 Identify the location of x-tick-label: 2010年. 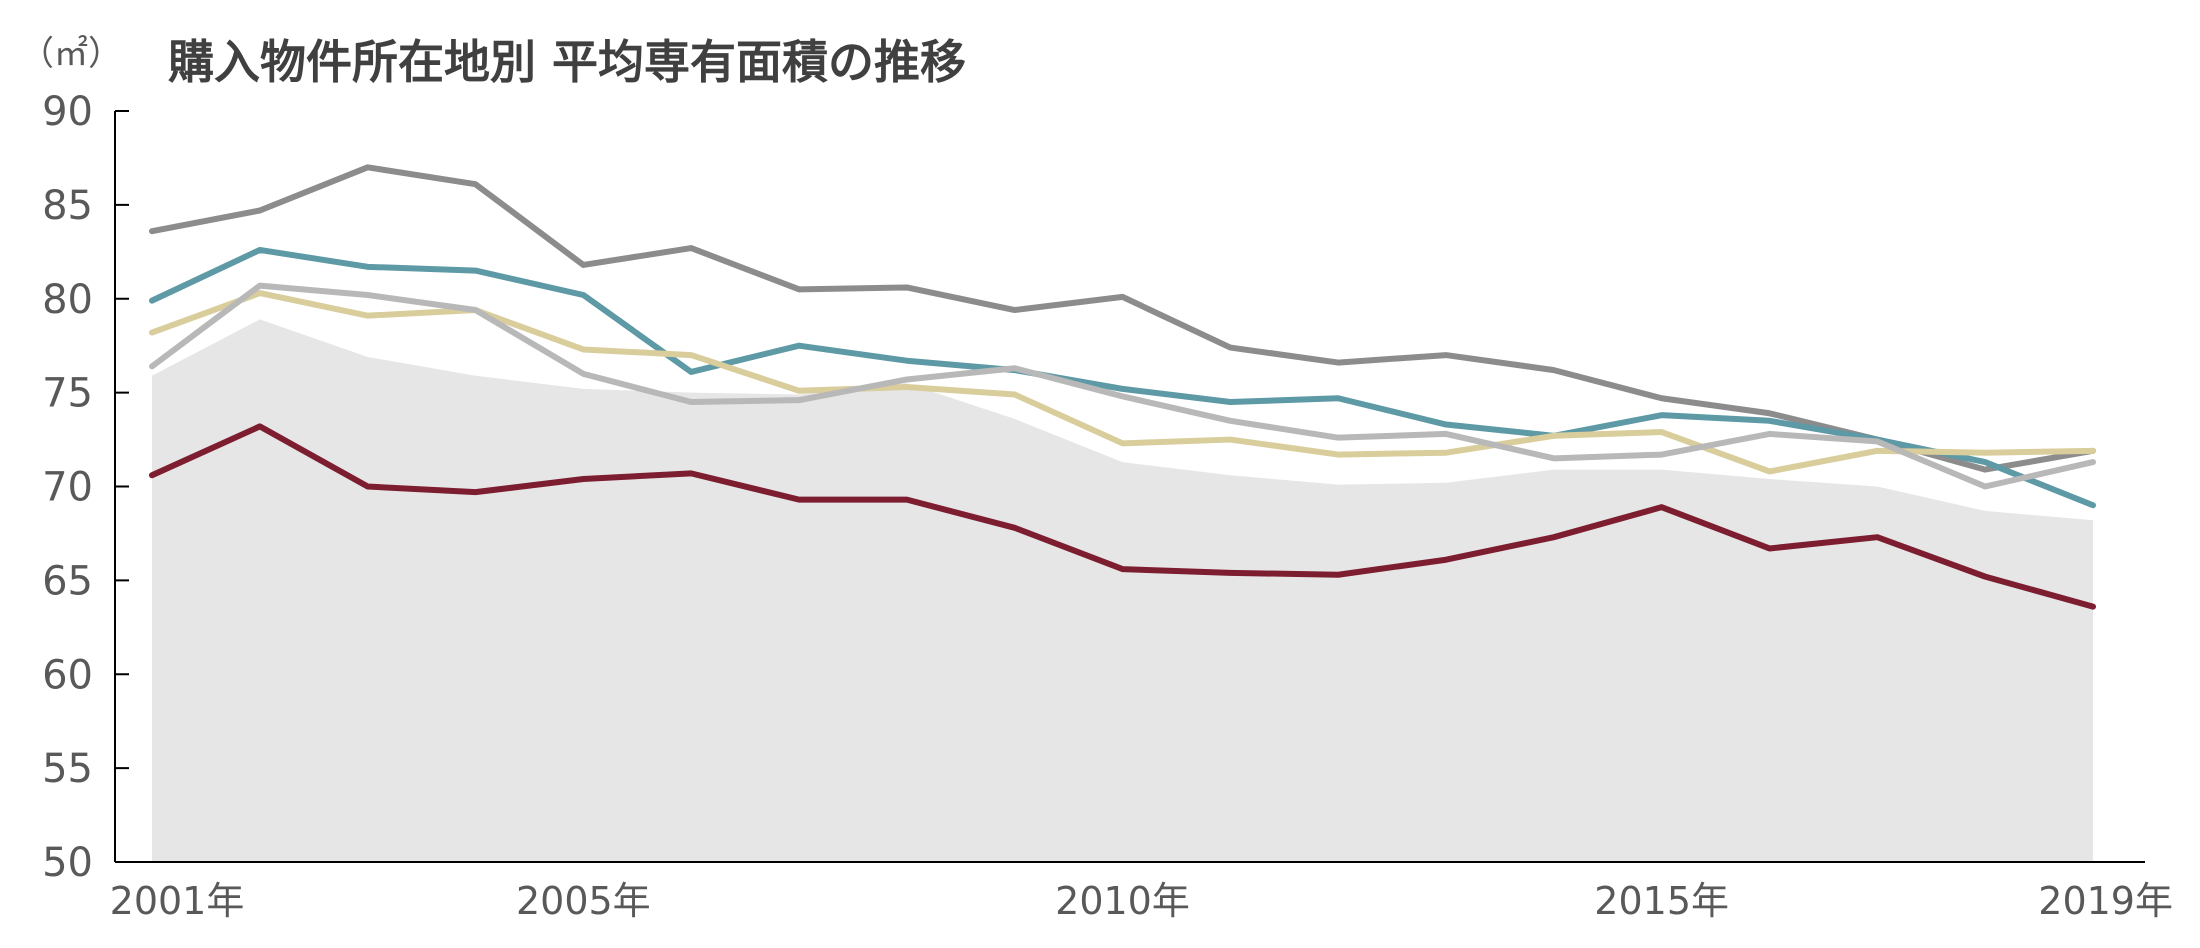
(1122, 901).